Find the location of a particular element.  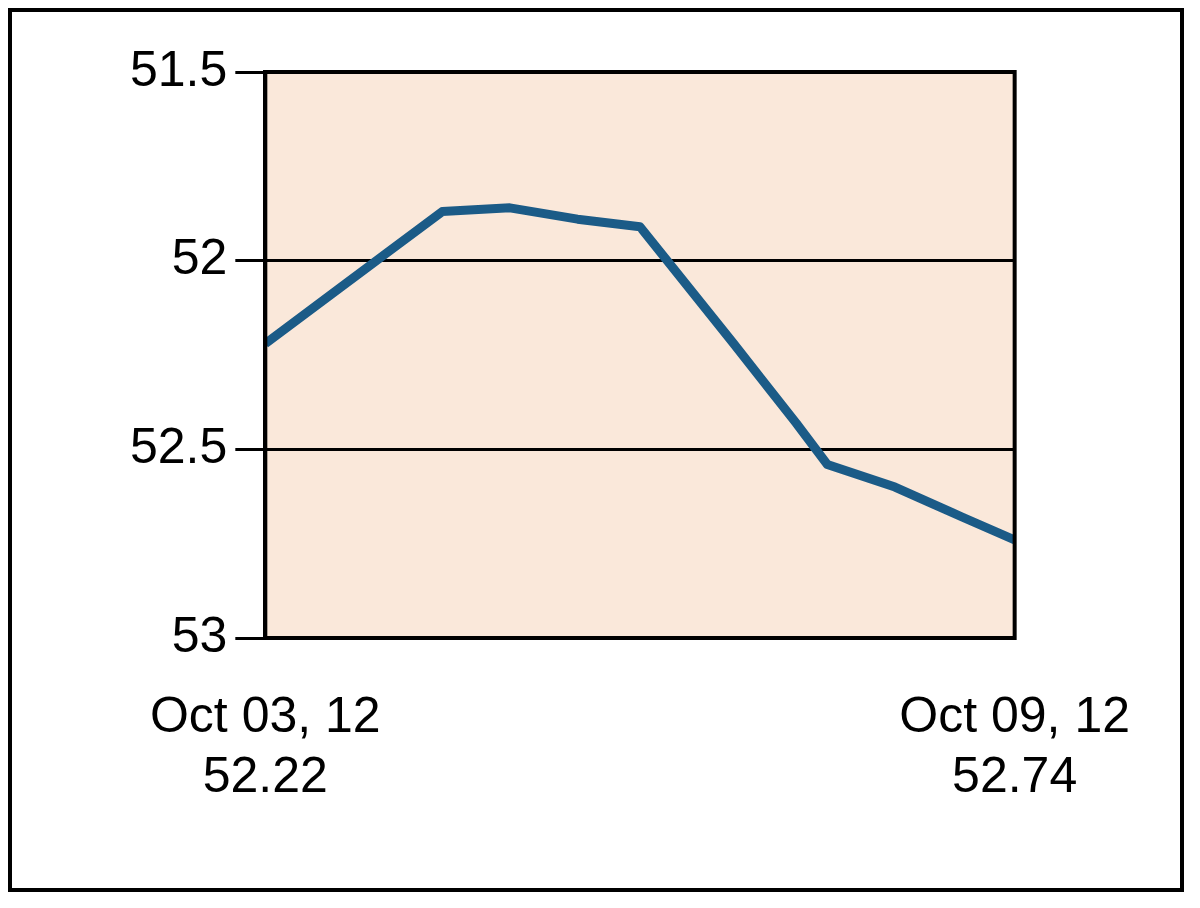

y-tick-label: 51.5 is located at coordinates (178, 68).